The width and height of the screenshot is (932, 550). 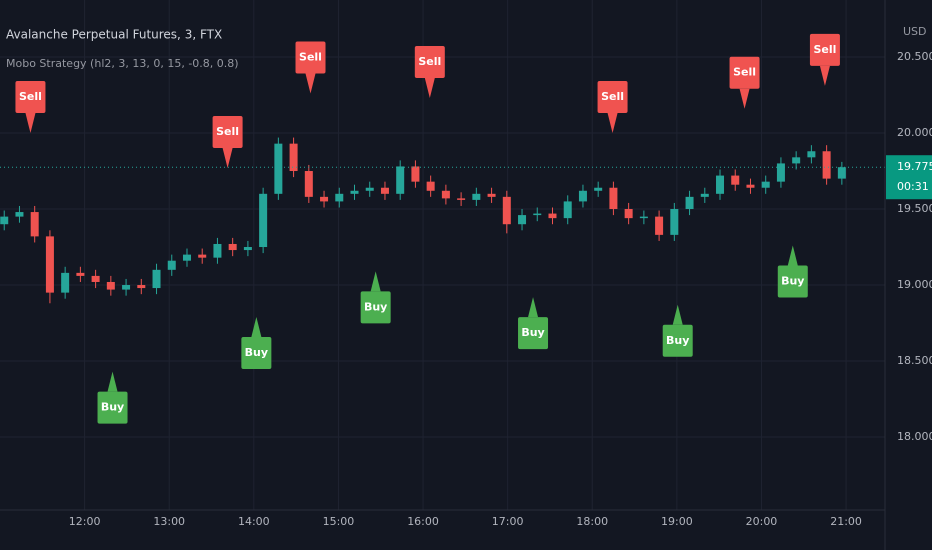 I want to click on x-tick-label: 14:00, so click(x=254, y=521).